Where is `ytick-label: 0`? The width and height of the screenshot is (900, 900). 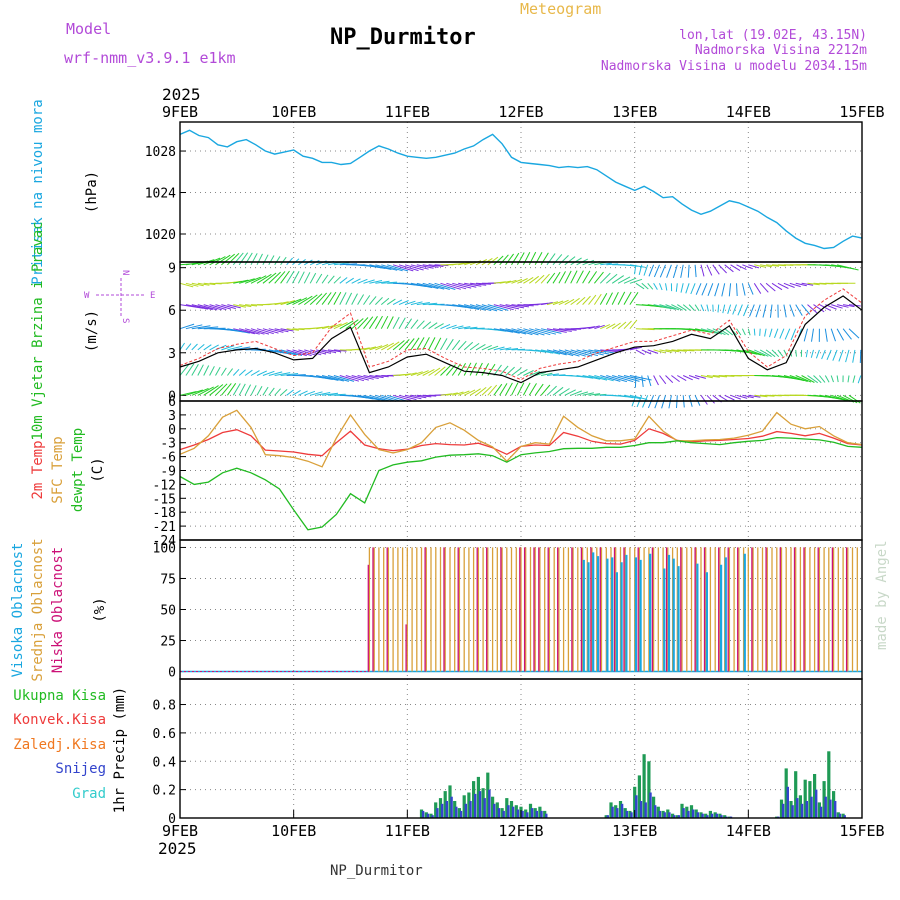 ytick-label: 0 is located at coordinates (172, 819).